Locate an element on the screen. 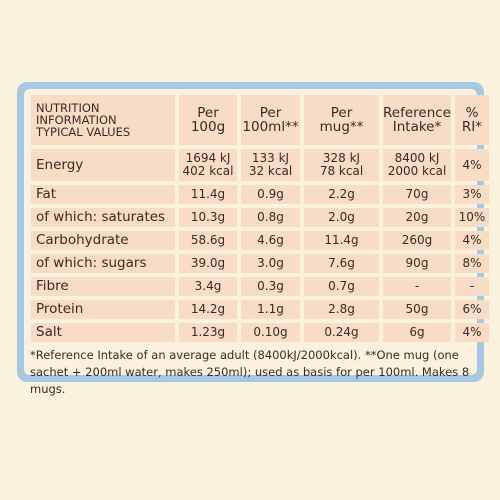 This screenshot has width=500, height=500. nutrient-label: Salt is located at coordinates (103, 332).